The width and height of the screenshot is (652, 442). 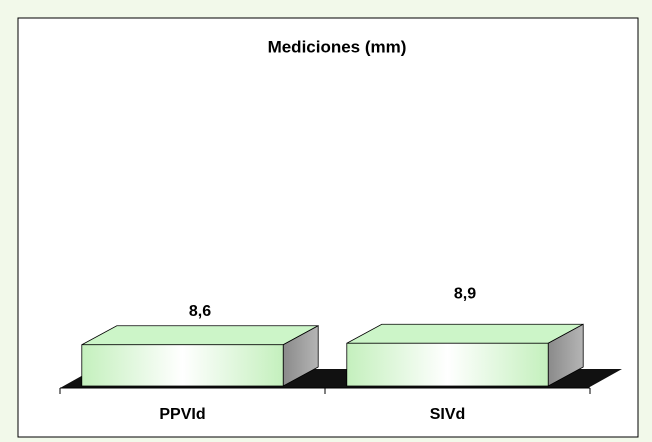 I want to click on data-label: 8,6, so click(x=200, y=311).